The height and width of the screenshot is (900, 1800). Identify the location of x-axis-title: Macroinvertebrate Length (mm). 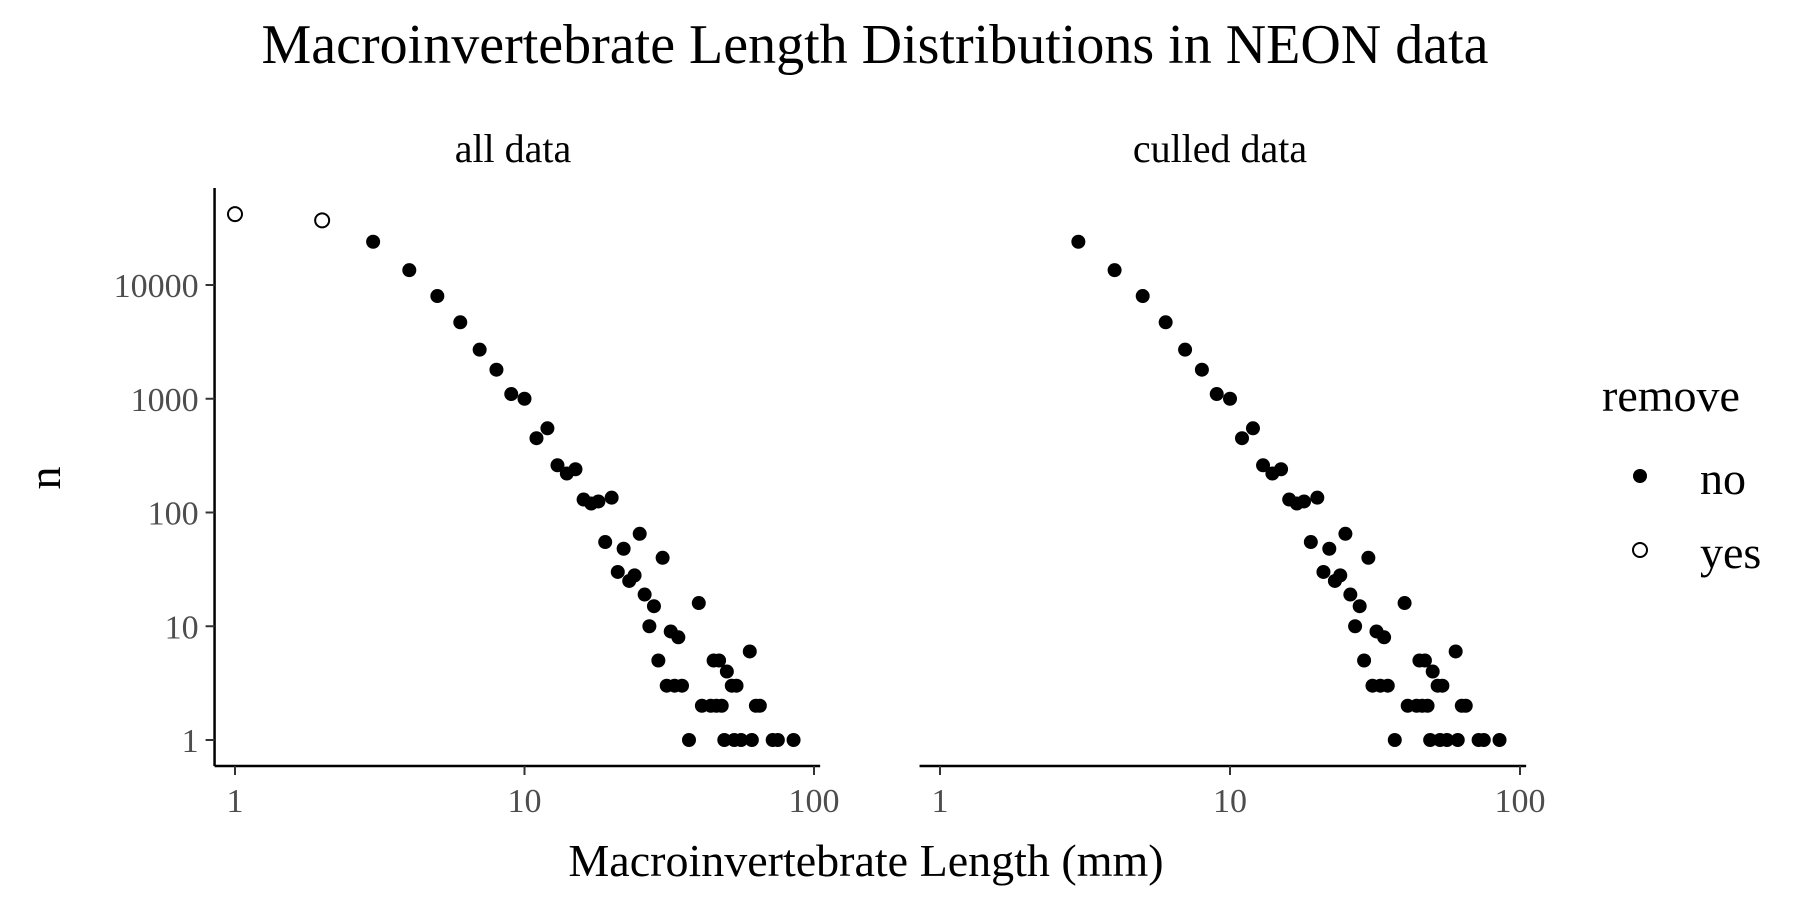
(865, 860).